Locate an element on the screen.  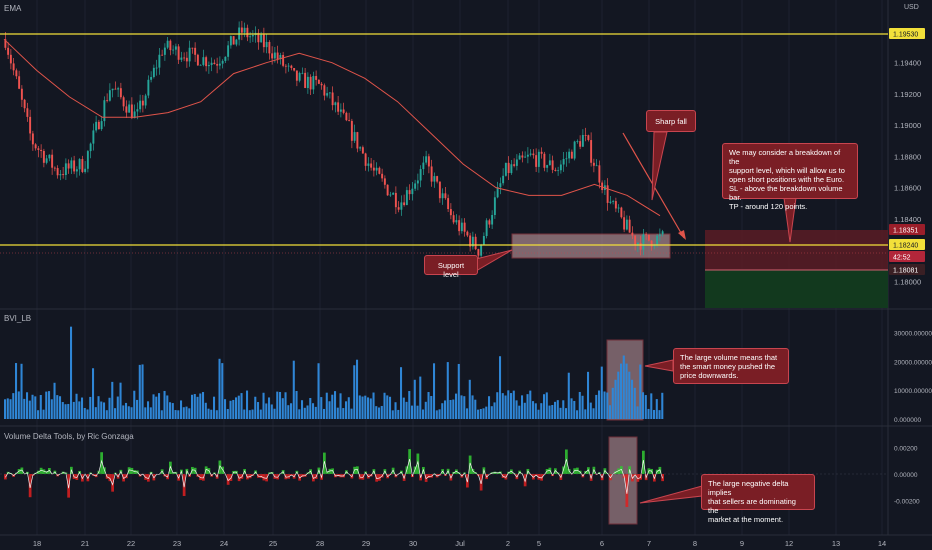
time-tick-label: 5 is located at coordinates (539, 543).